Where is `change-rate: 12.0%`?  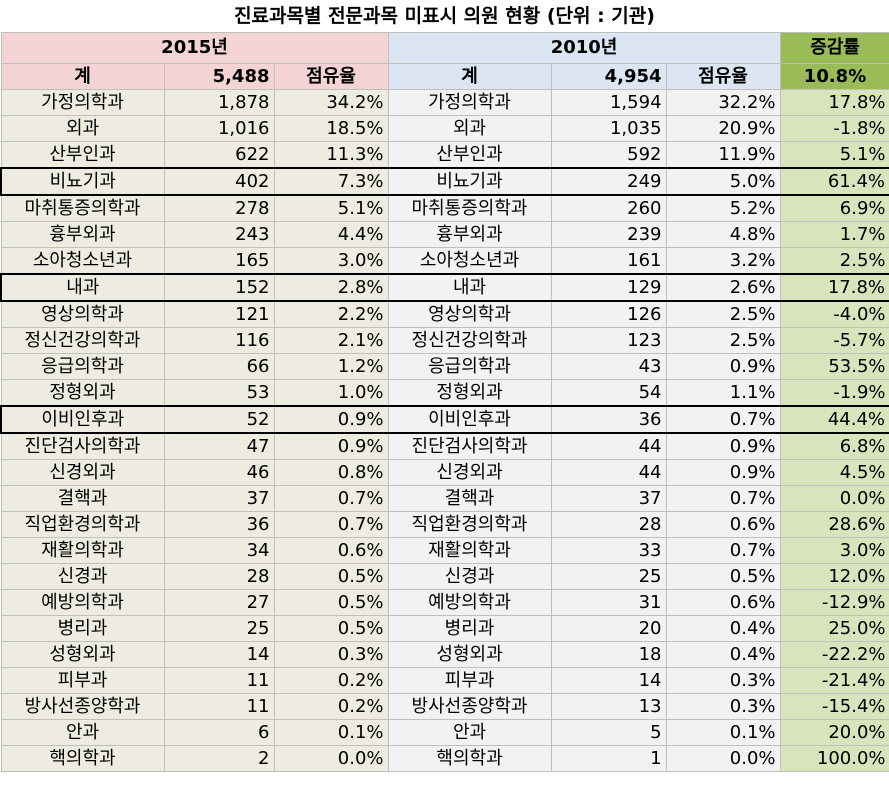
change-rate: 12.0% is located at coordinates (834, 576).